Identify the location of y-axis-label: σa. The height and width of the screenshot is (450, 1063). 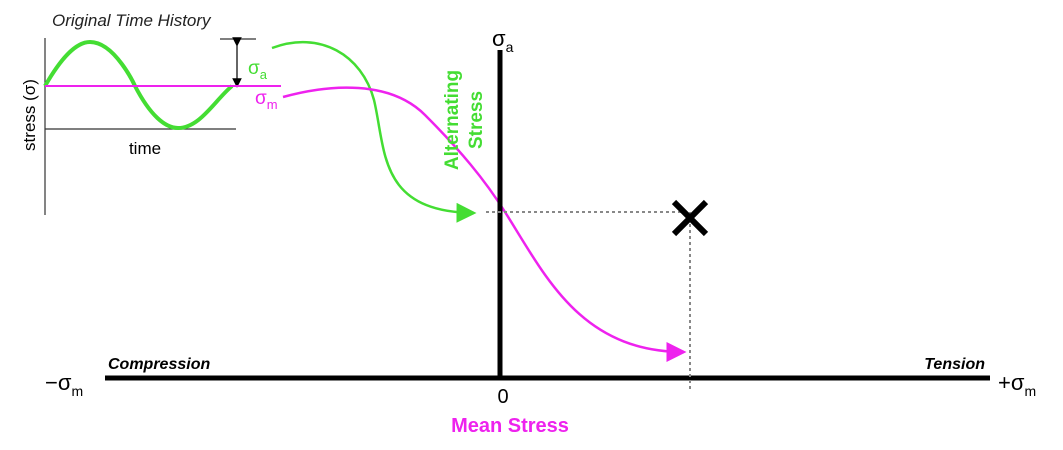
(503, 40).